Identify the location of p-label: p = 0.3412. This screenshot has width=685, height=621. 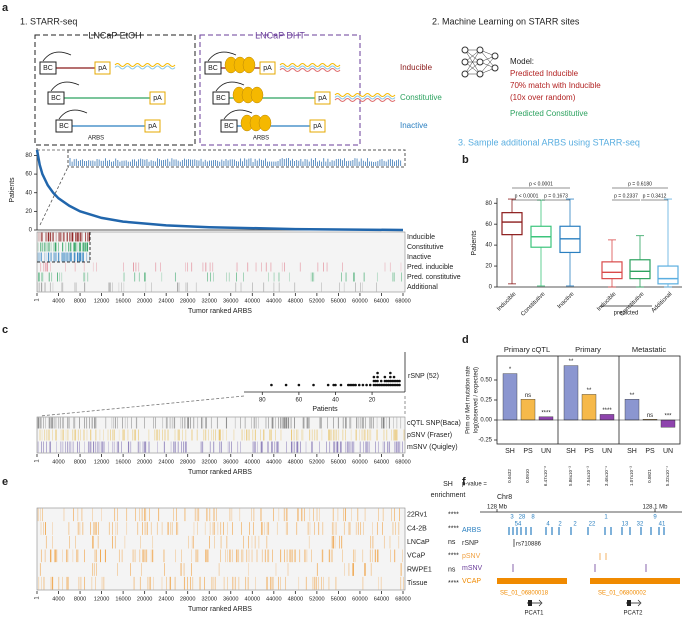
(655, 196).